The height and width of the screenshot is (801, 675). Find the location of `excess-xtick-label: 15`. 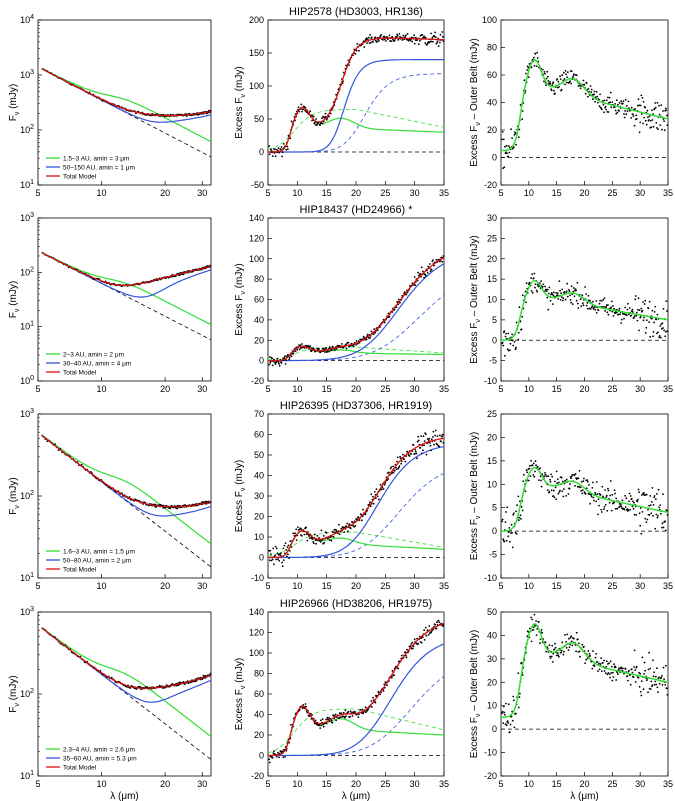

excess-xtick-label: 15 is located at coordinates (327, 784).